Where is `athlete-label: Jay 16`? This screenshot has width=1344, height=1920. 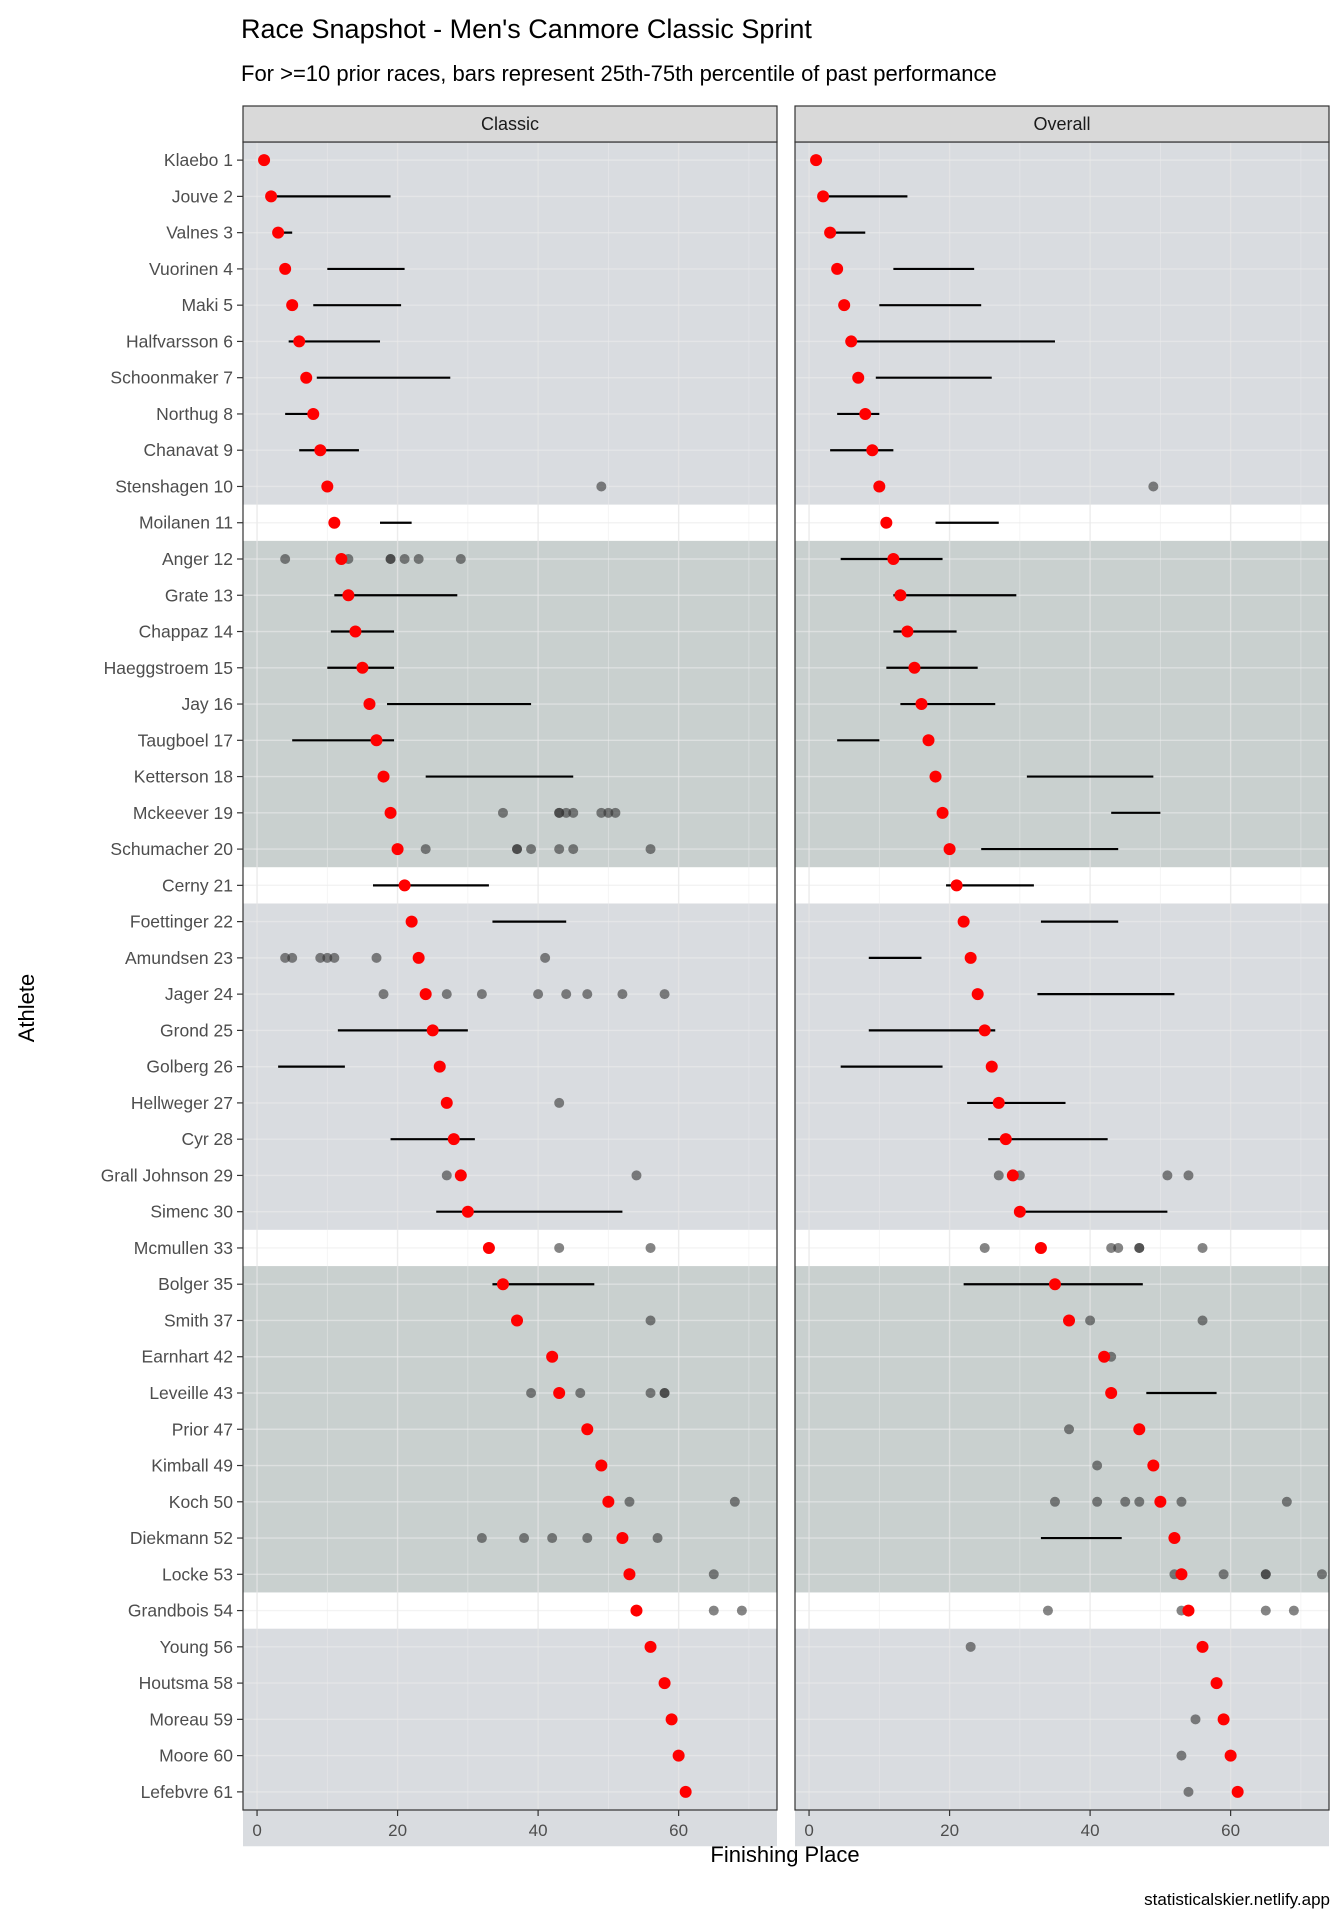
athlete-label: Jay 16 is located at coordinates (207, 704).